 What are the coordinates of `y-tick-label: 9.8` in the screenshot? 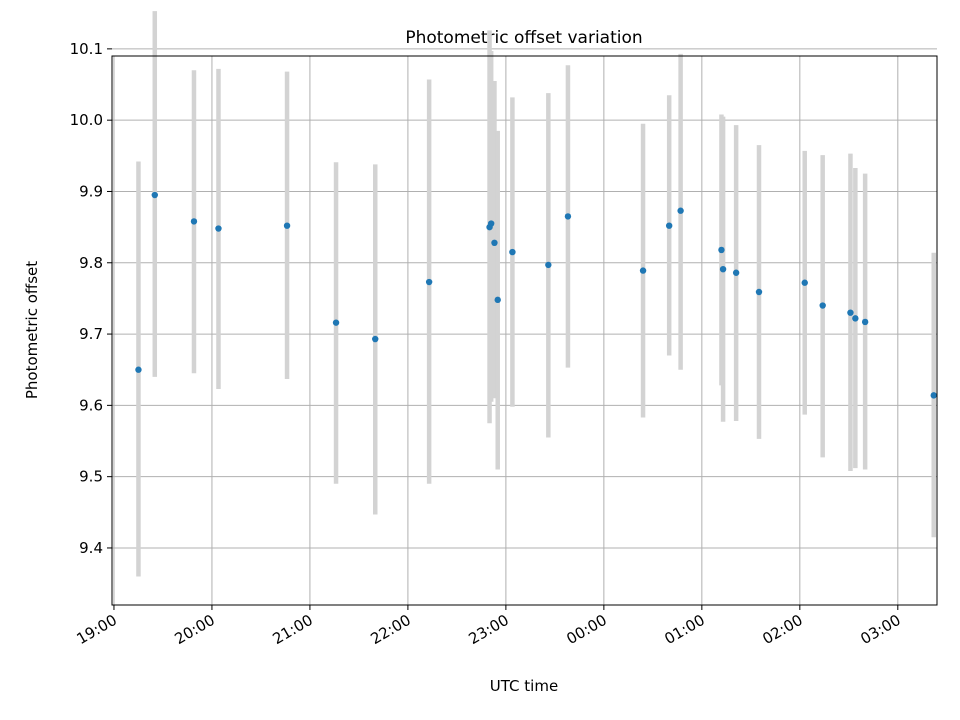 It's located at (91, 263).